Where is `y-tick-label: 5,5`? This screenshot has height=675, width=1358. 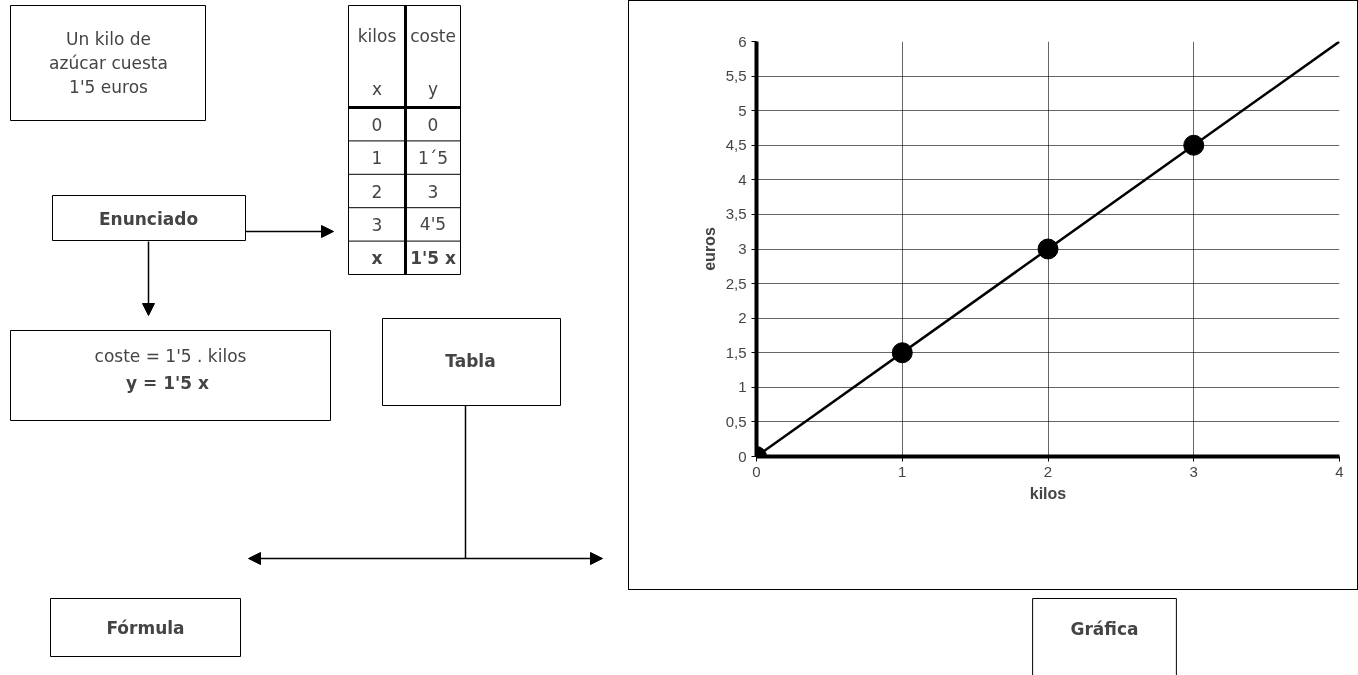
y-tick-label: 5,5 is located at coordinates (736, 76).